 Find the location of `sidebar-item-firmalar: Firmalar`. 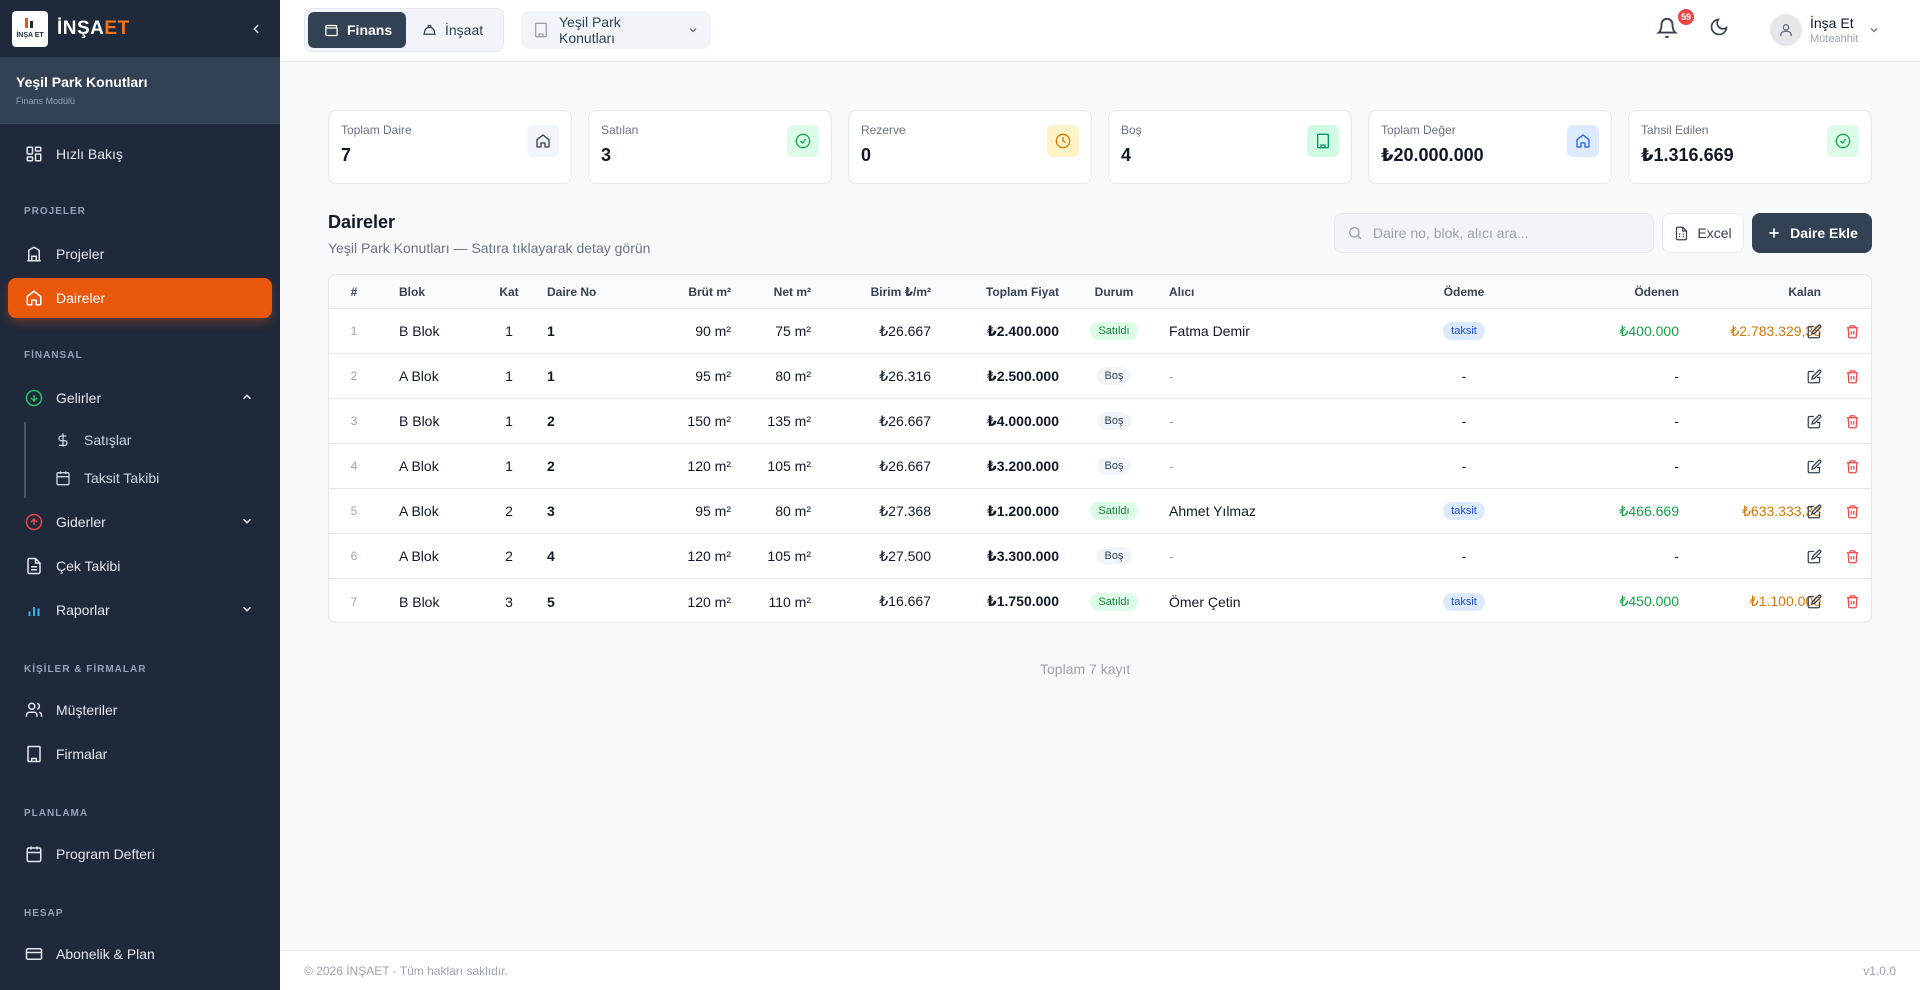

sidebar-item-firmalar: Firmalar is located at coordinates (140, 754).